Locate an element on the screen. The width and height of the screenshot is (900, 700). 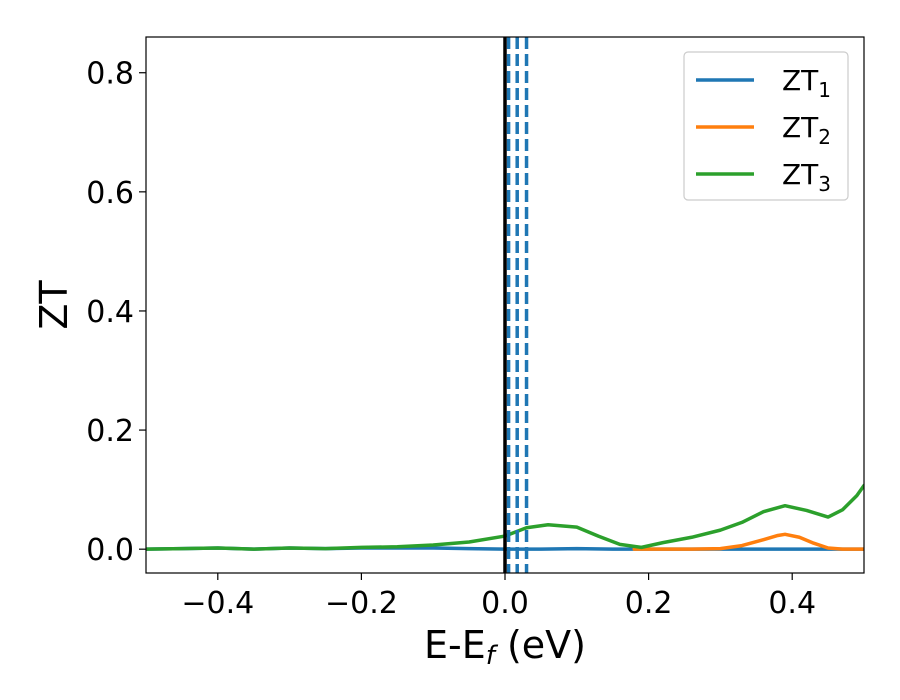
y-tick-label: 0.4 is located at coordinates (110, 312).